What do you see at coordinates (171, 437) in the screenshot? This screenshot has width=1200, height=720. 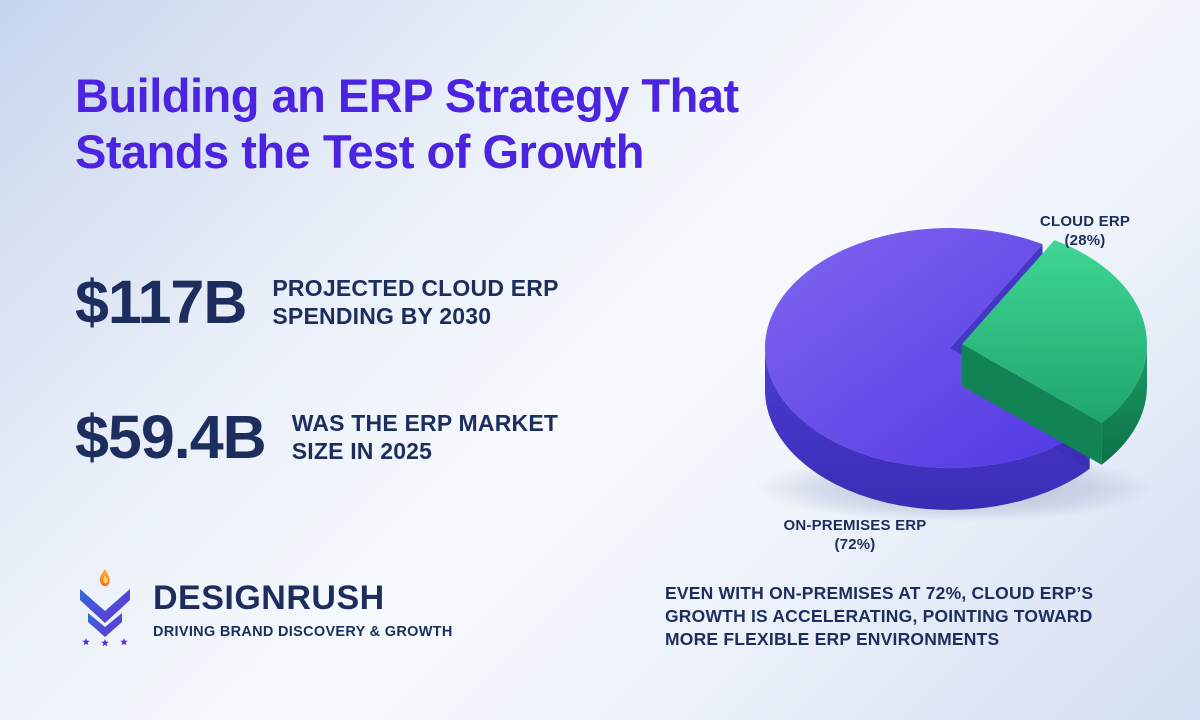 I see `stat-value-59b: $59.4B` at bounding box center [171, 437].